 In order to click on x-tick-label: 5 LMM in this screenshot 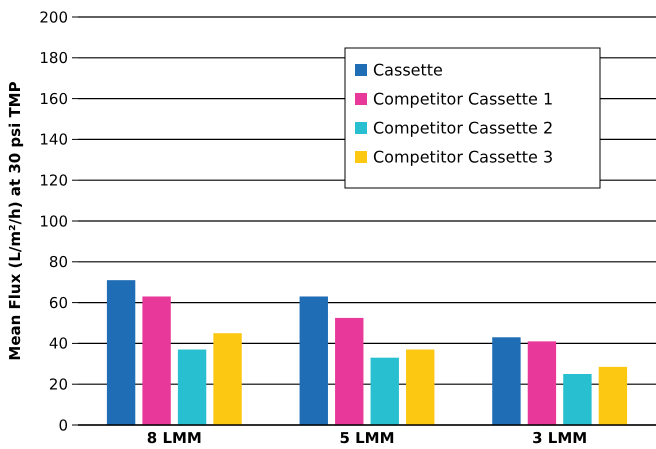, I will do `click(367, 438)`.